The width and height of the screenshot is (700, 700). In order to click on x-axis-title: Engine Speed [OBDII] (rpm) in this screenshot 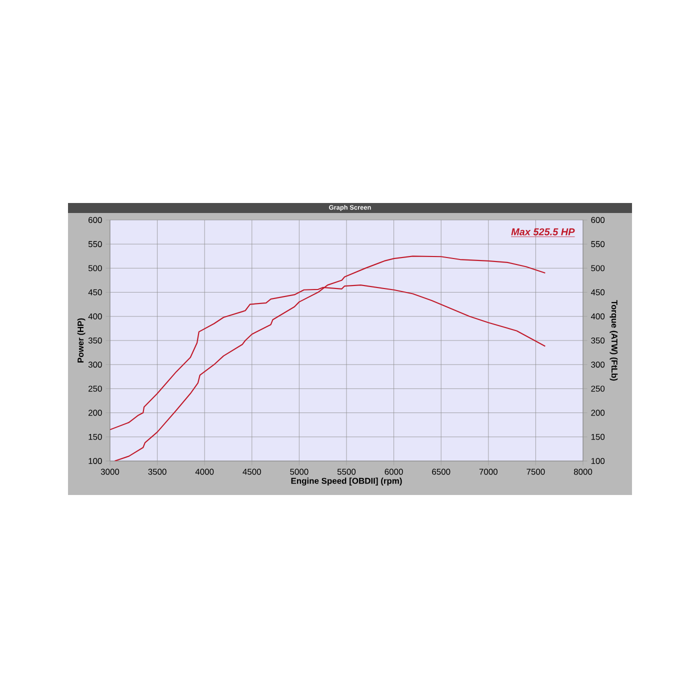, I will do `click(346, 482)`.